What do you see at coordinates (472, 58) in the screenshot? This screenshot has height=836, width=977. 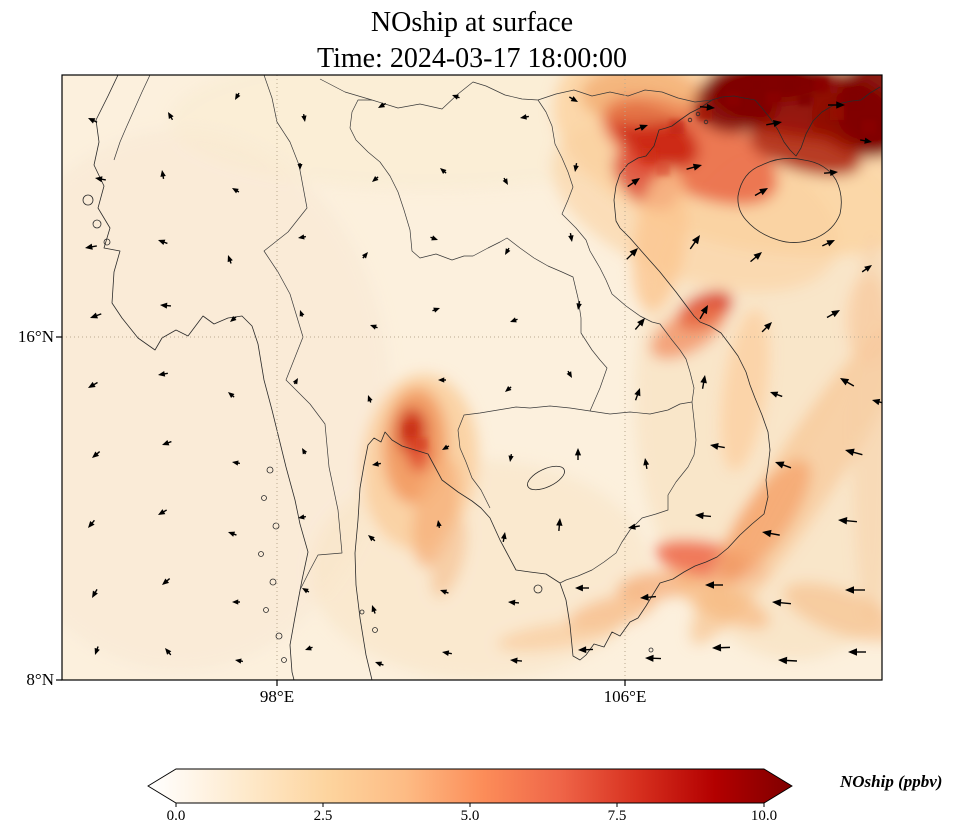 I see `plot-subtitle-time: Time: 2024-03-17 18:00:00` at bounding box center [472, 58].